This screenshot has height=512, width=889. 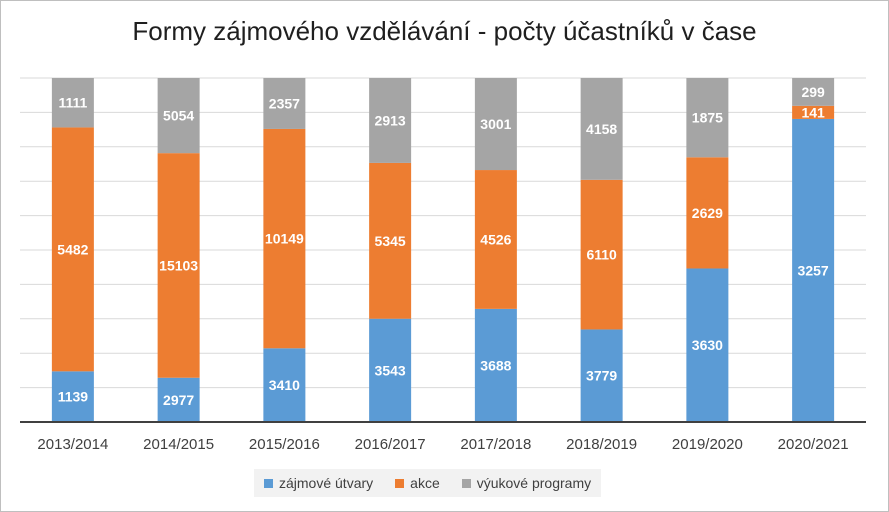 I want to click on data-label: 3630, so click(x=707, y=345).